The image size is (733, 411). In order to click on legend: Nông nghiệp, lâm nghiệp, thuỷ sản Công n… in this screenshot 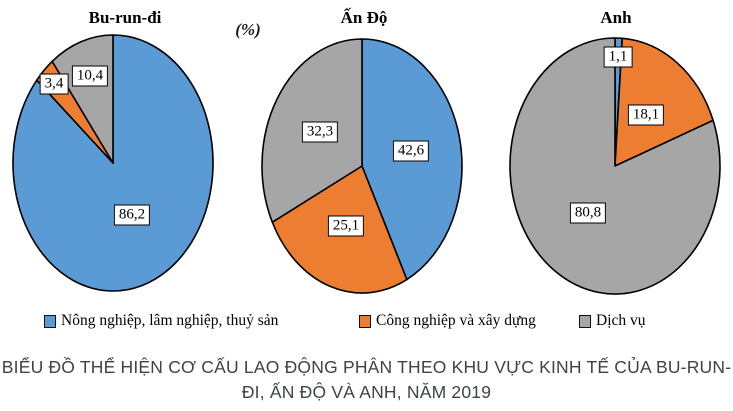, I will do `click(366, 324)`.